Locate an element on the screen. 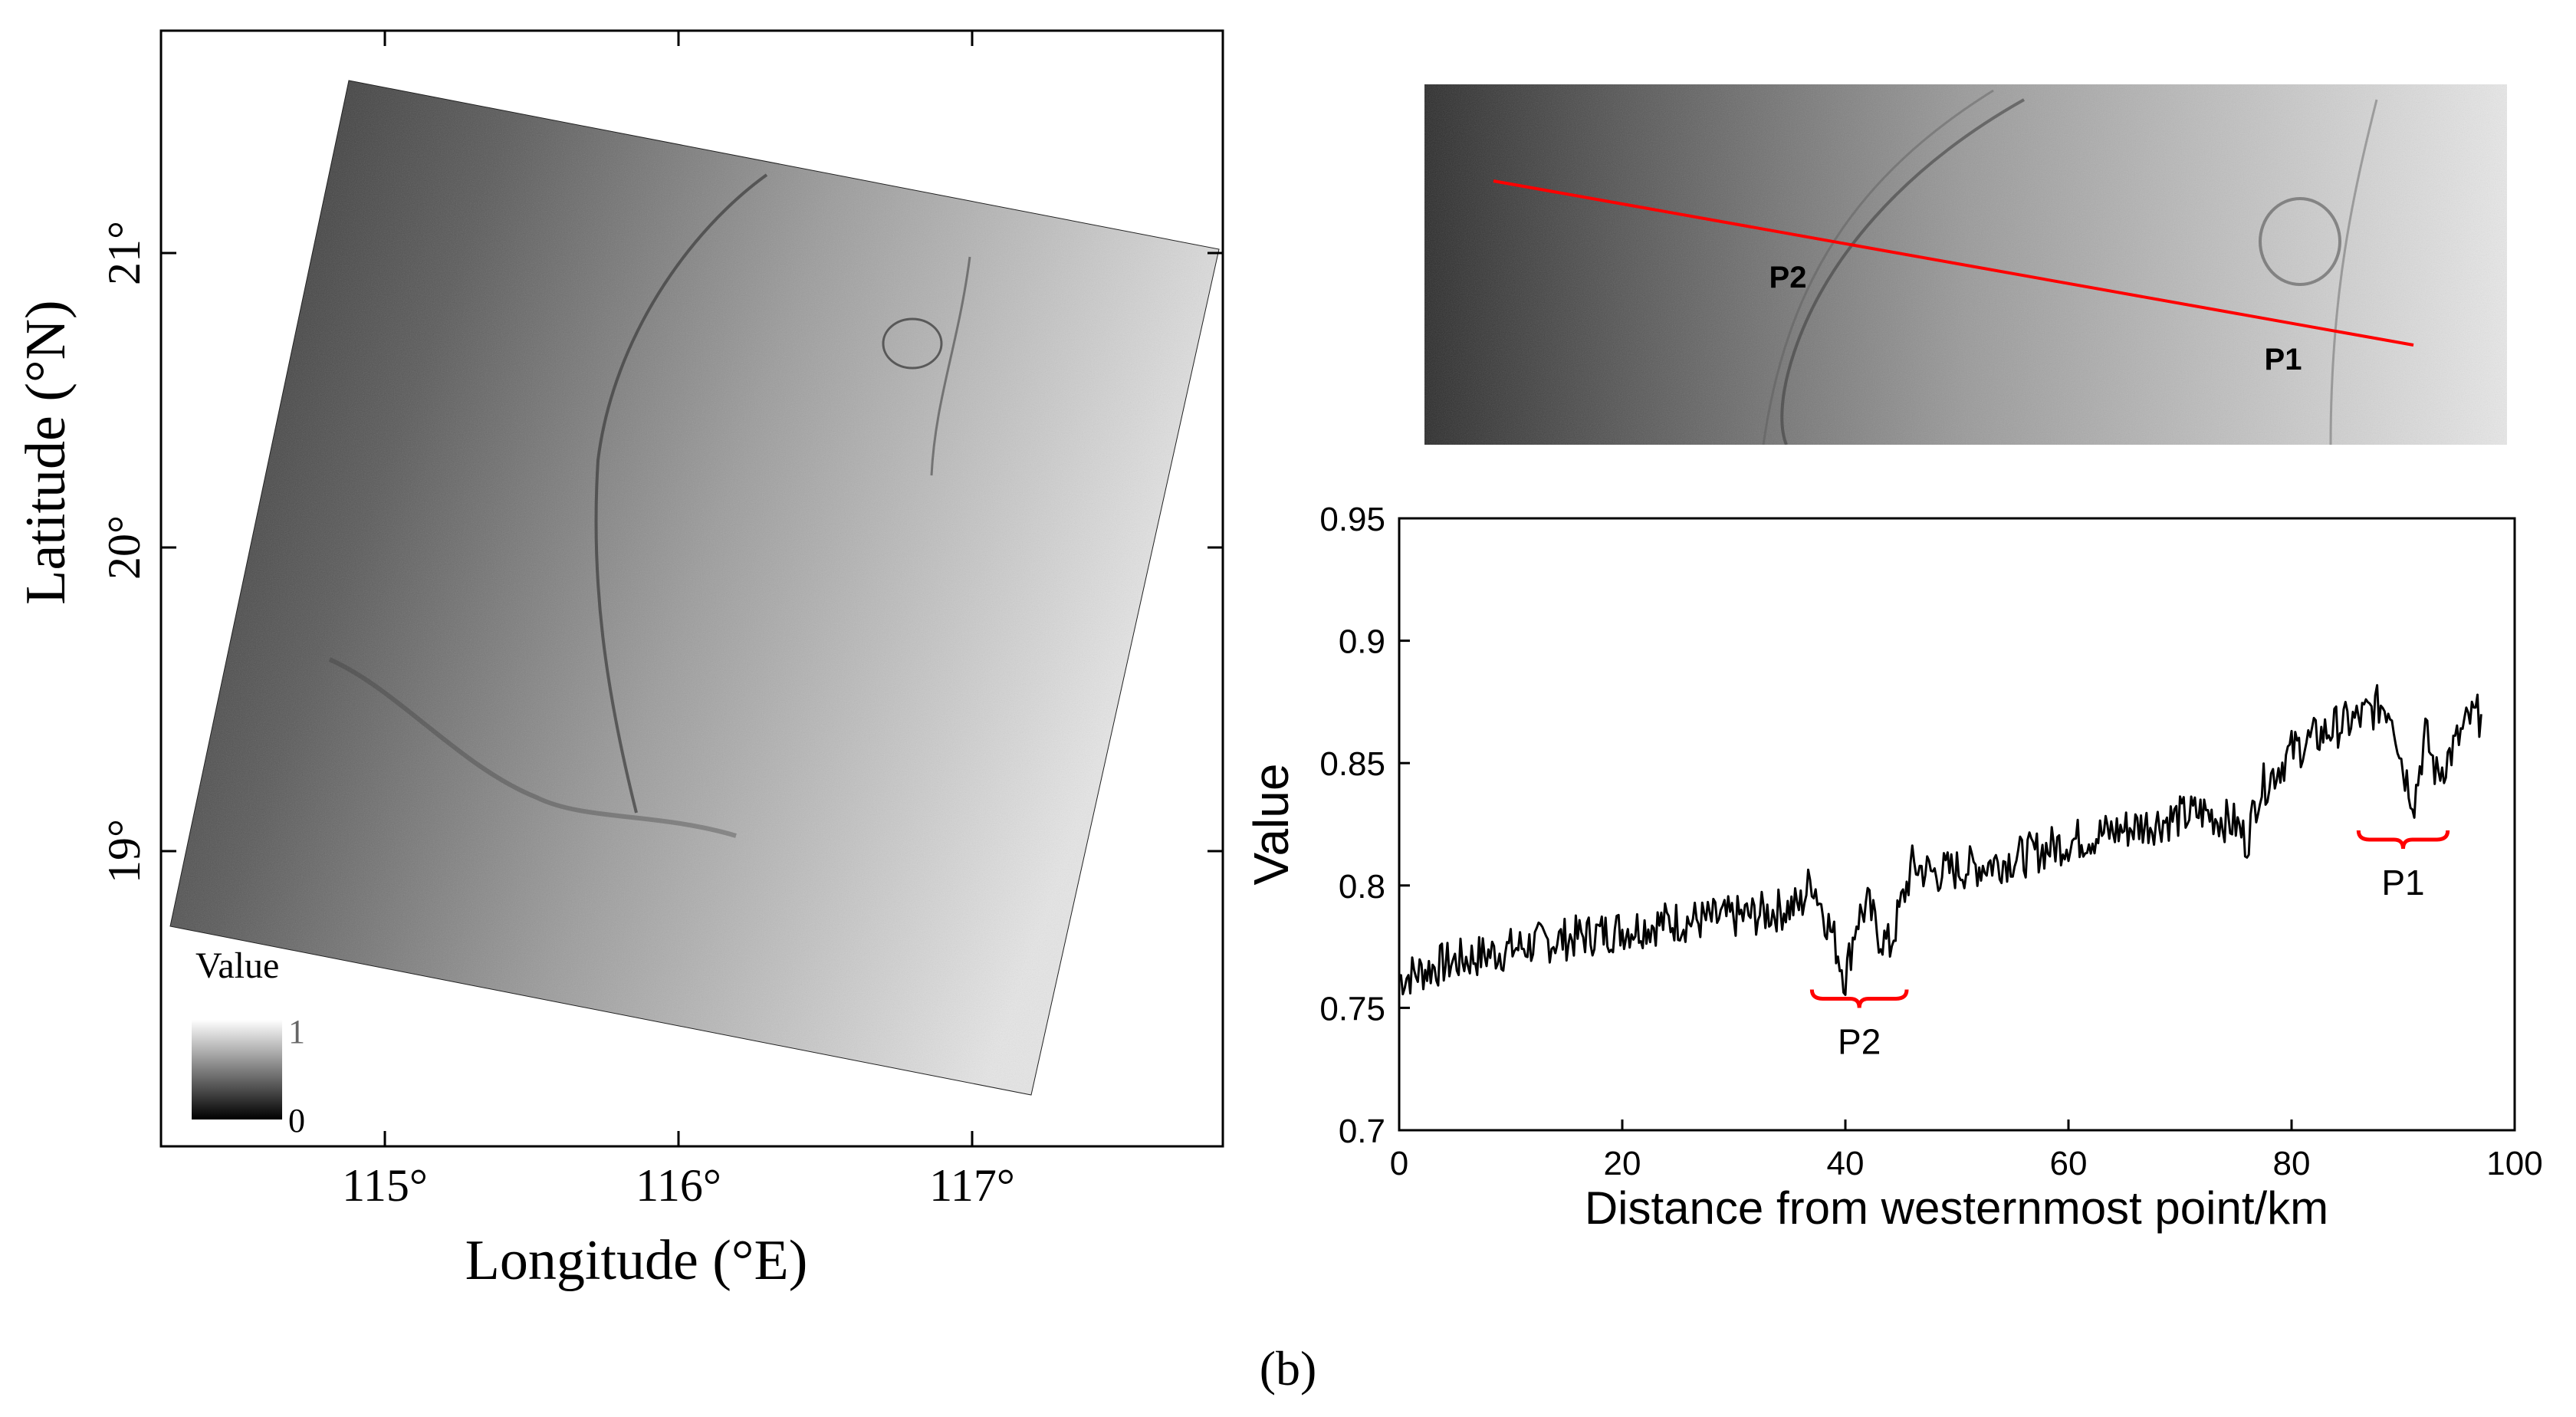  sar-strip-panel: P2 P1 is located at coordinates (1965, 264).